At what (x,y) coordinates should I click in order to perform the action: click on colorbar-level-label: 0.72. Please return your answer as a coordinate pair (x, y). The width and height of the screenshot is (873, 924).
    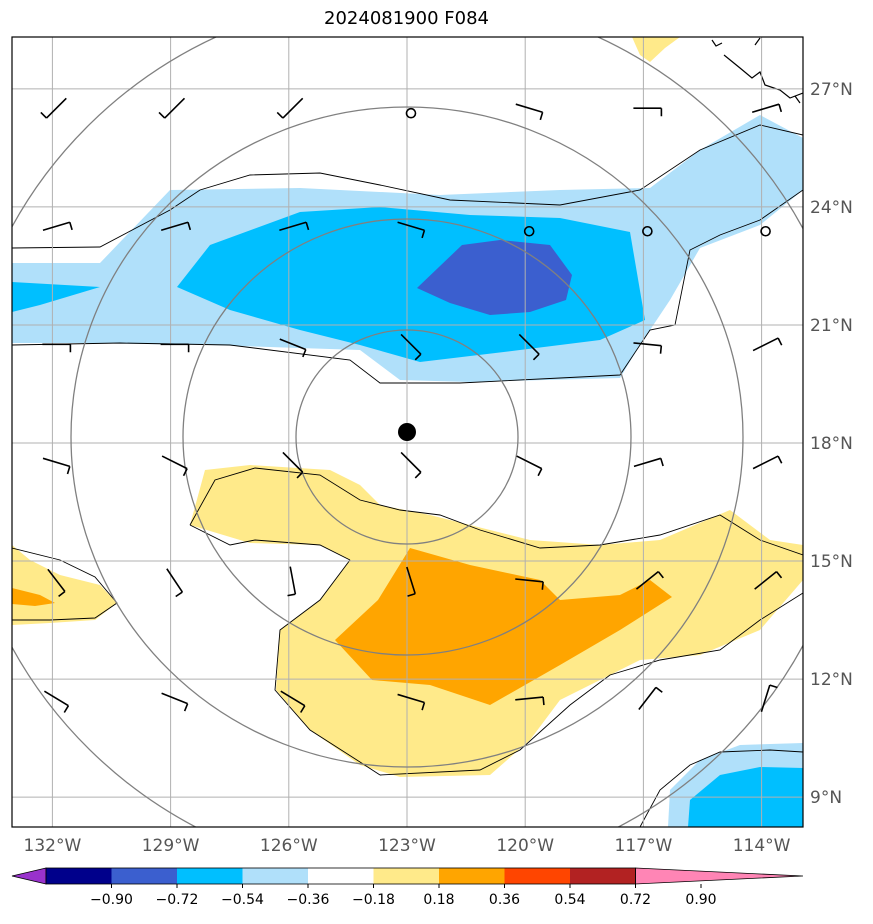
    Looking at the image, I should click on (635, 900).